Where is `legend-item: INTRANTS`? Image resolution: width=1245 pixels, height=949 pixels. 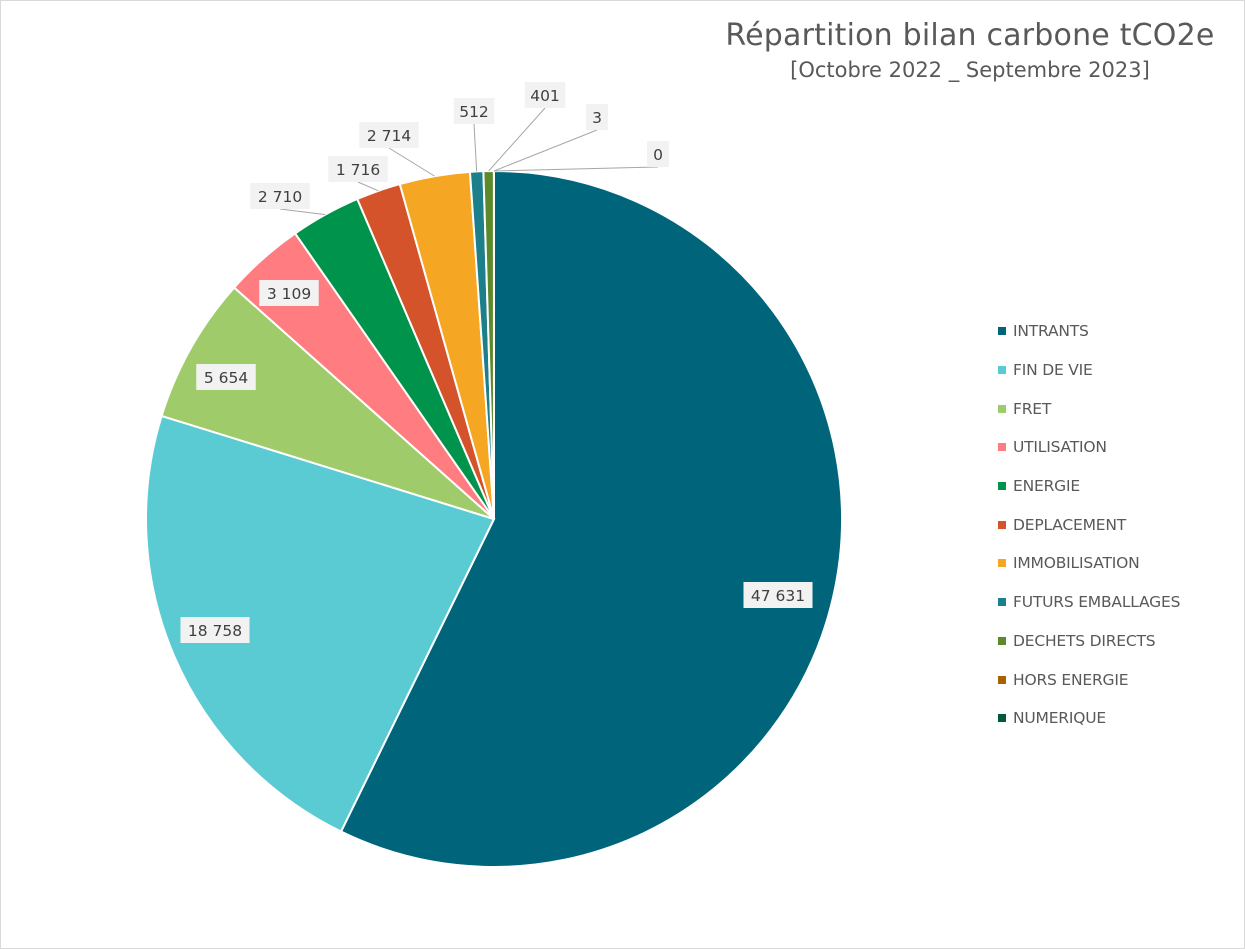 legend-item: INTRANTS is located at coordinates (1089, 331).